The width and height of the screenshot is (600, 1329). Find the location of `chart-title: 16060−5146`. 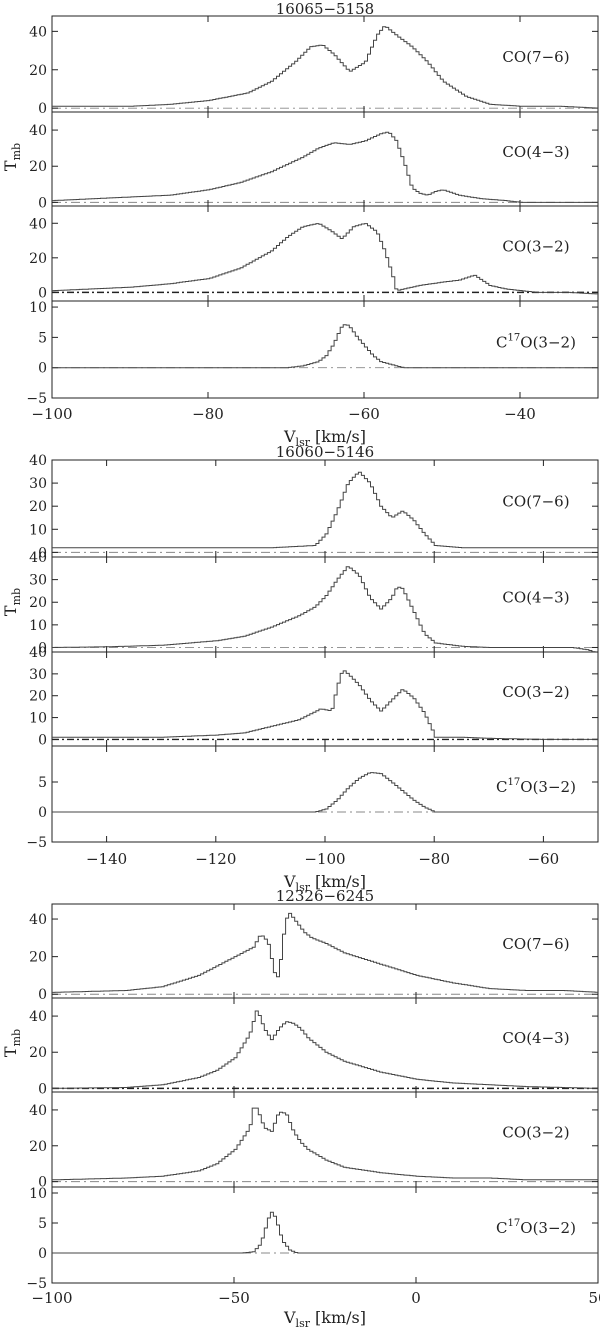

chart-title: 16060−5146 is located at coordinates (325, 452).